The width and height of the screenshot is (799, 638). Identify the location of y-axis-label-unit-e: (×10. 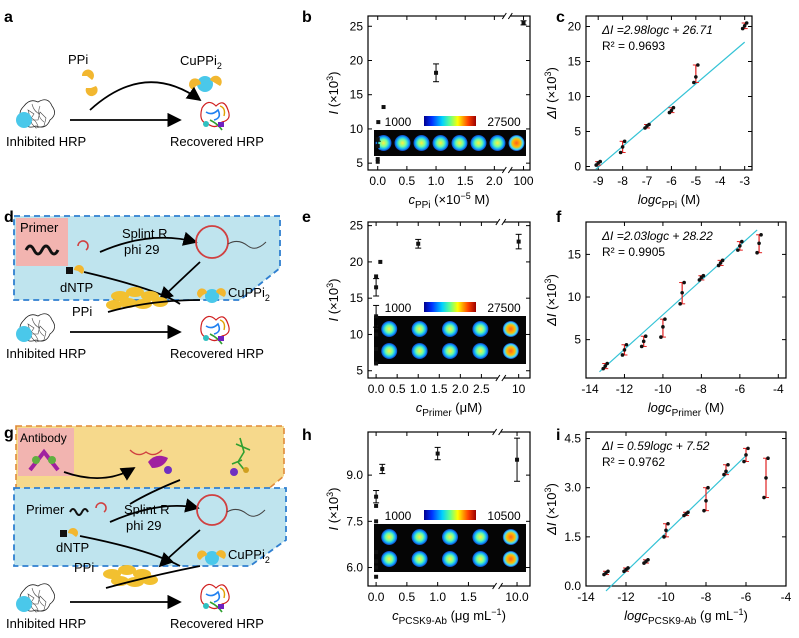
(333, 303).